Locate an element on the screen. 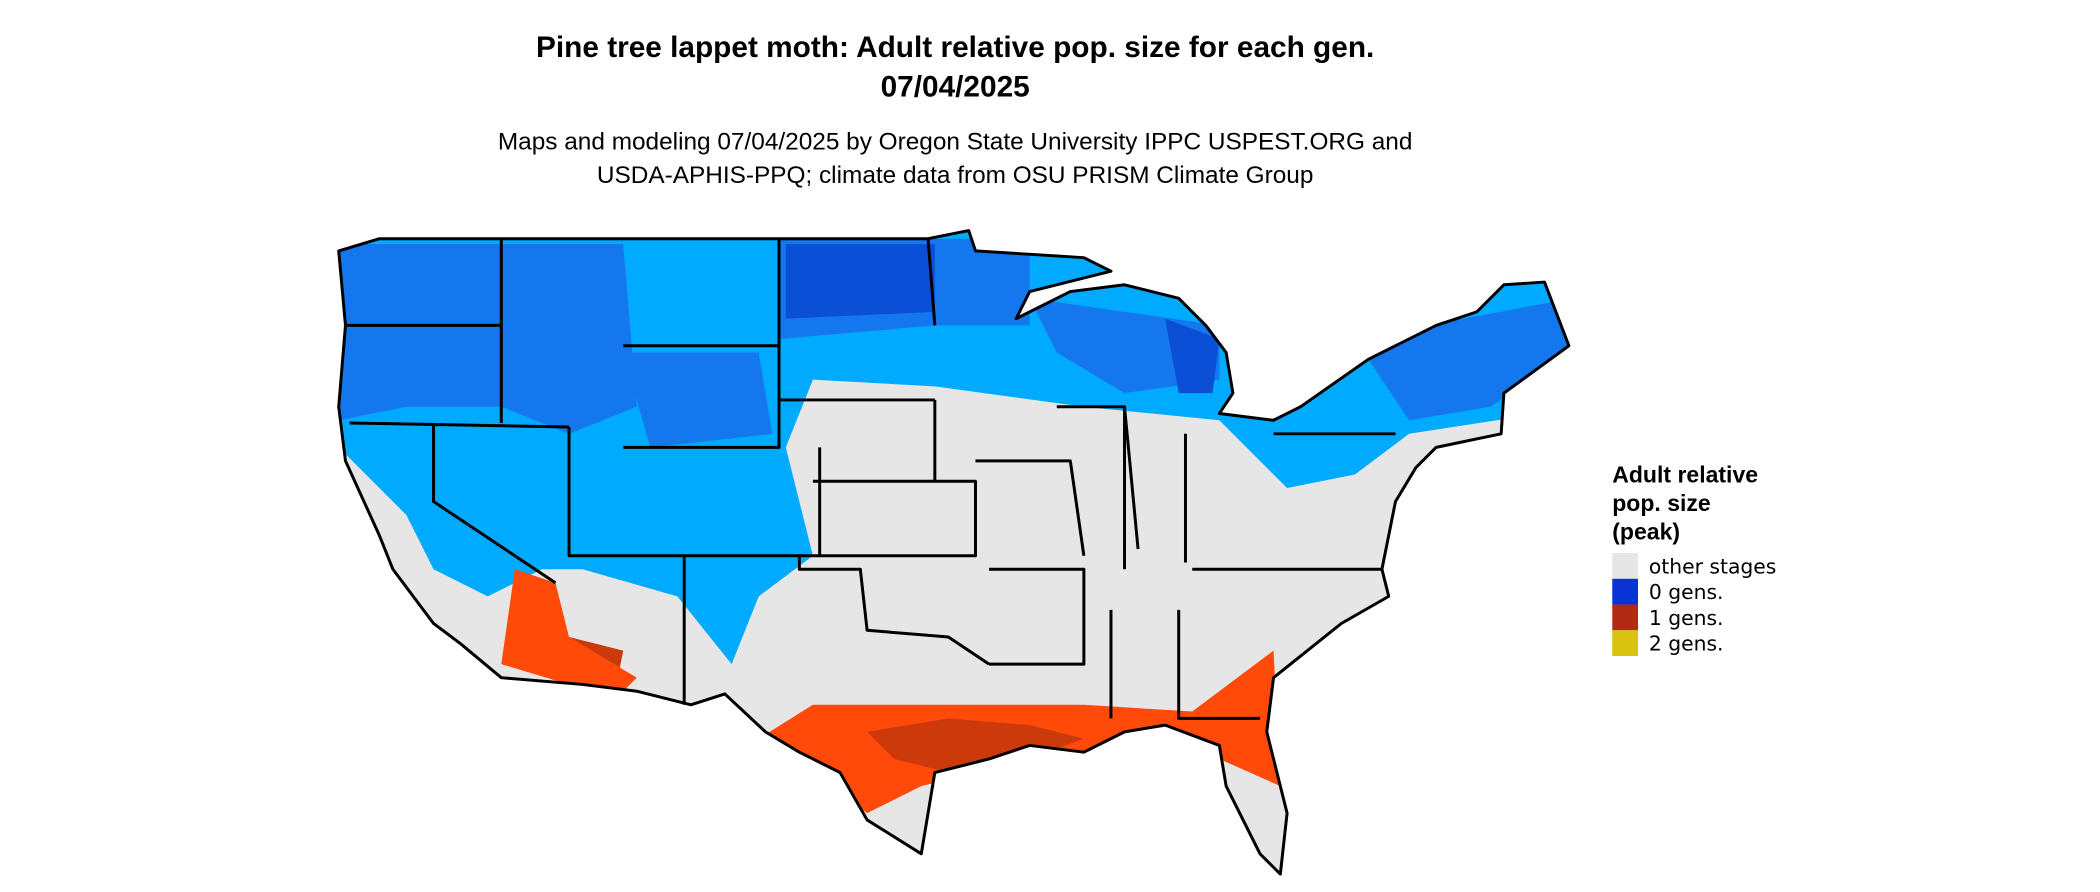 Image resolution: width=2100 pixels, height=892 pixels. legend-title: Adult relative is located at coordinates (1685, 475).